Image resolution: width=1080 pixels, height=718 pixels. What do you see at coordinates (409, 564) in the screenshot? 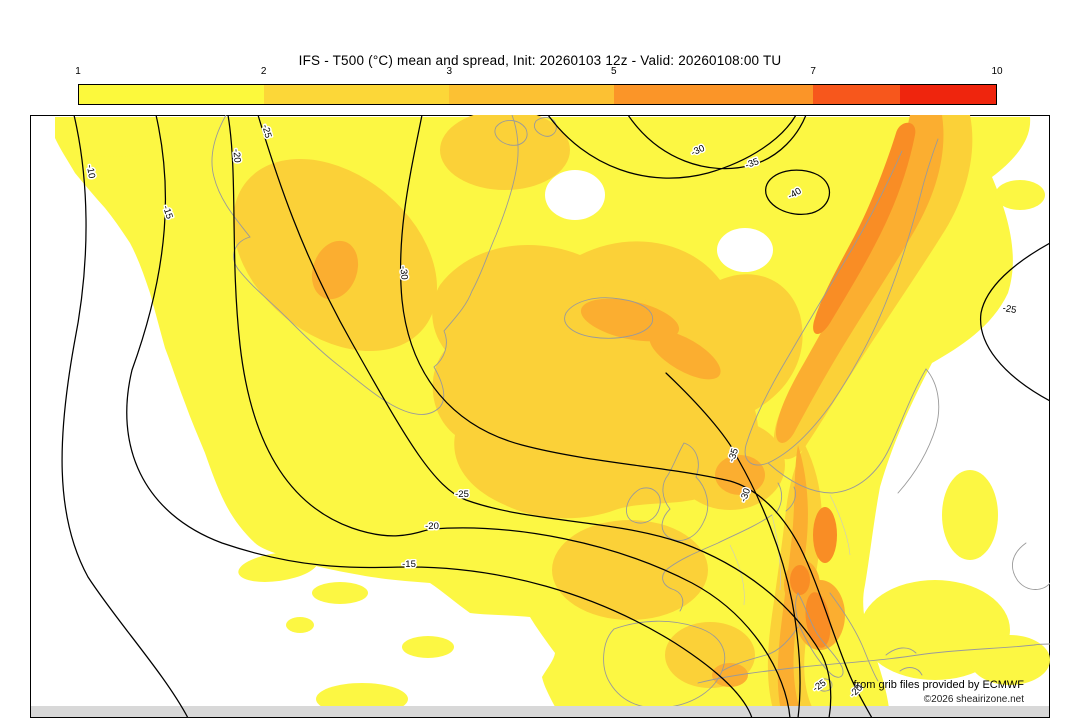
I see `contour-label: -15` at bounding box center [409, 564].